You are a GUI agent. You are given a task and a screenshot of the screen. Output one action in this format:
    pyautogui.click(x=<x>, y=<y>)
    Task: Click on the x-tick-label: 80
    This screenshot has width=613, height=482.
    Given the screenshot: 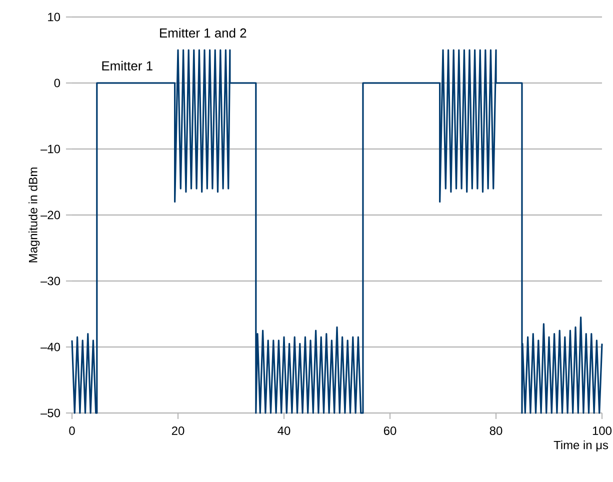 What is the action you would take?
    pyautogui.click(x=496, y=430)
    